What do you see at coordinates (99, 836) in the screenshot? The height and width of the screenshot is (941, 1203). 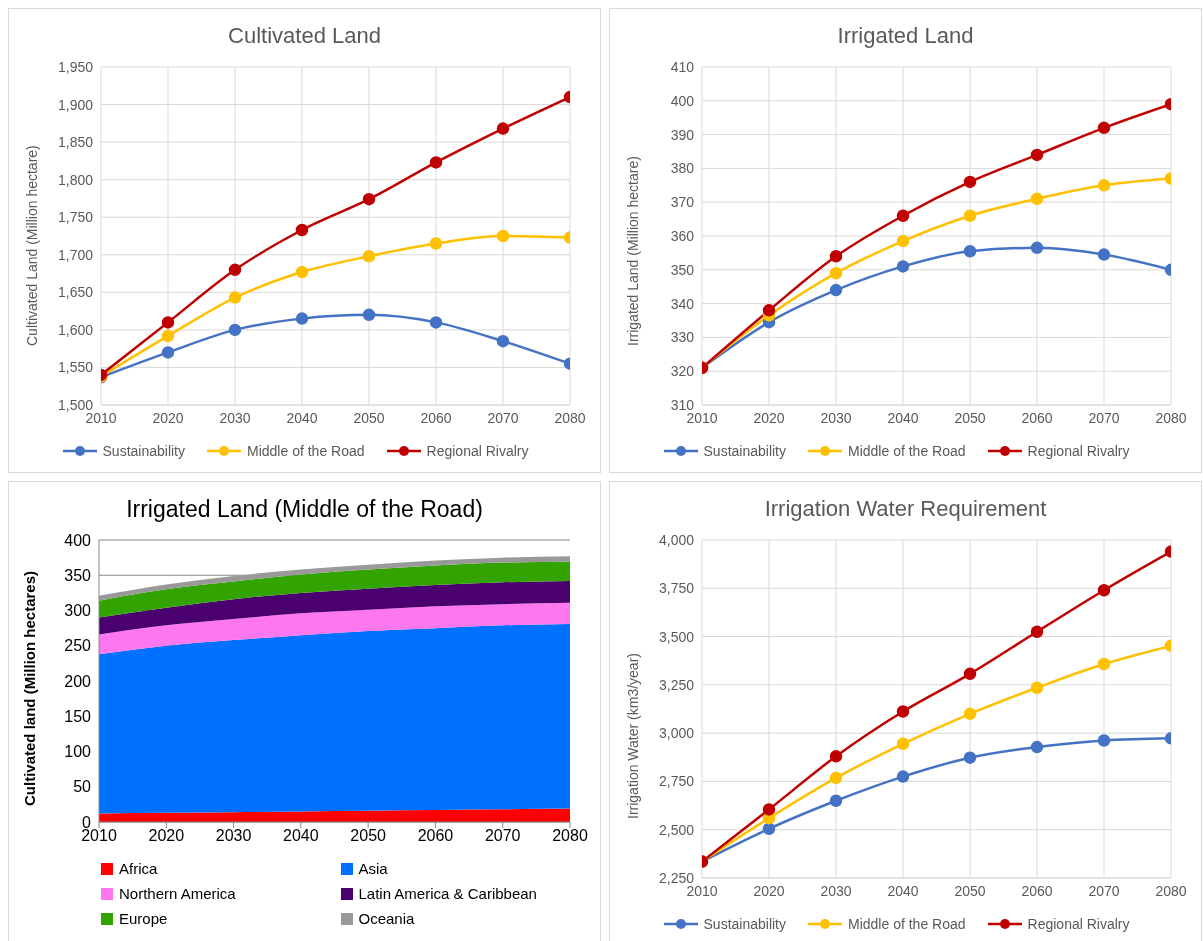 I see `x-tick-label: 2010` at bounding box center [99, 836].